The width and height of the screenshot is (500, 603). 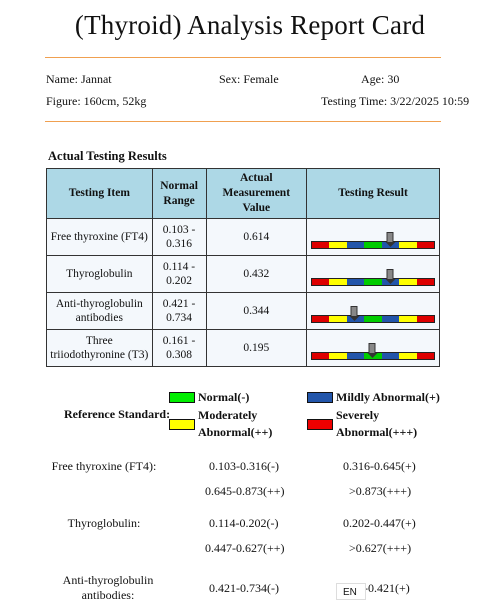 I want to click on legend-mild-label: Mildly Abnormal(+), so click(x=388, y=397).